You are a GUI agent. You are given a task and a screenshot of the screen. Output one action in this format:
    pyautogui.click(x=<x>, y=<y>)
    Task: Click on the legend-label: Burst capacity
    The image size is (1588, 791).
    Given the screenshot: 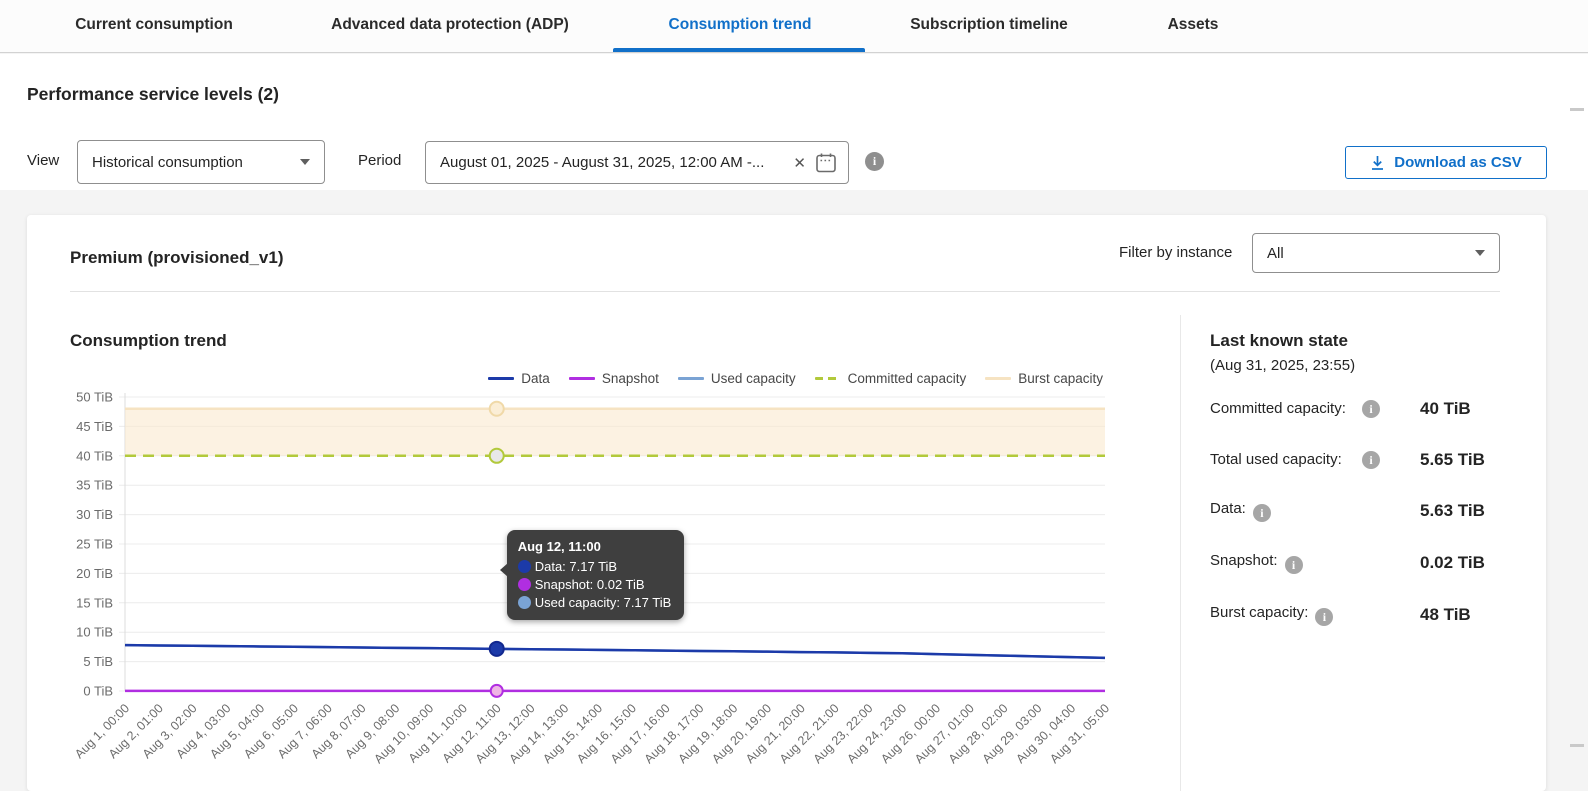 What is the action you would take?
    pyautogui.click(x=1060, y=378)
    